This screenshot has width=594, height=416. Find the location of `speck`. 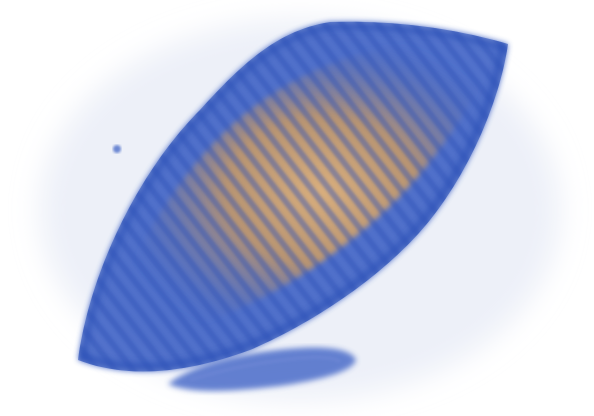

speck is located at coordinates (117, 149).